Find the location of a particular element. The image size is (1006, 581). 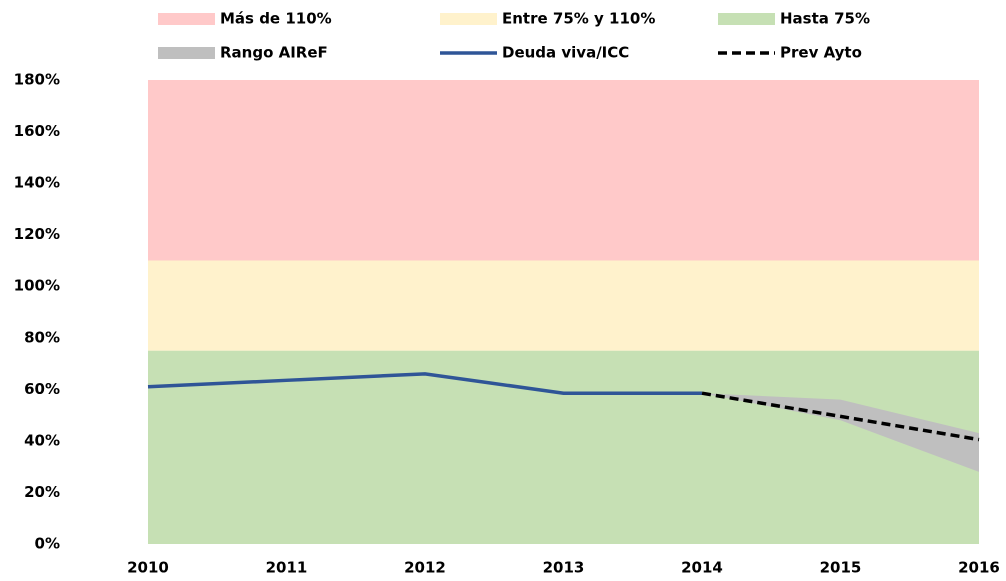

data-line is located at coordinates (424, 383).